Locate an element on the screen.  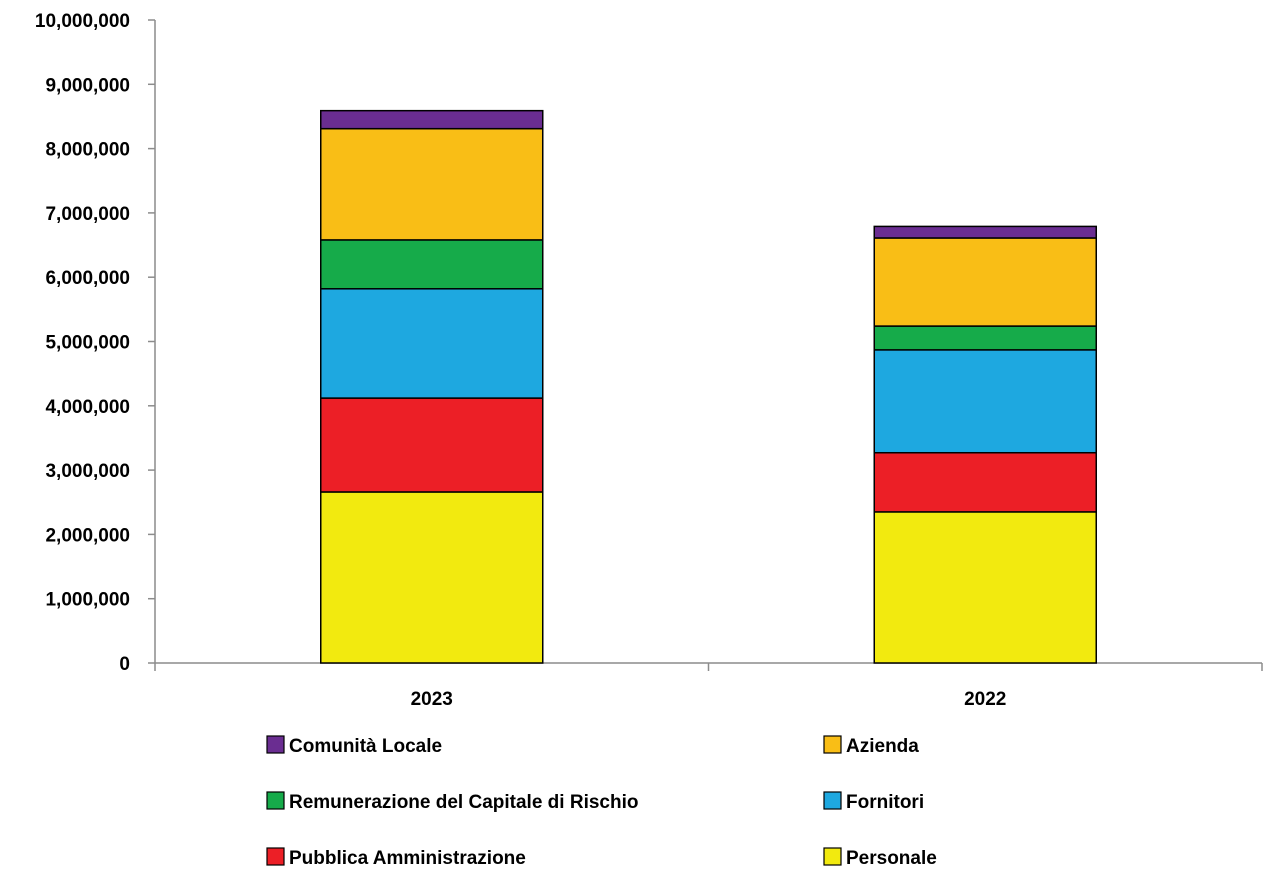
legend-label: Azienda is located at coordinates (882, 746).